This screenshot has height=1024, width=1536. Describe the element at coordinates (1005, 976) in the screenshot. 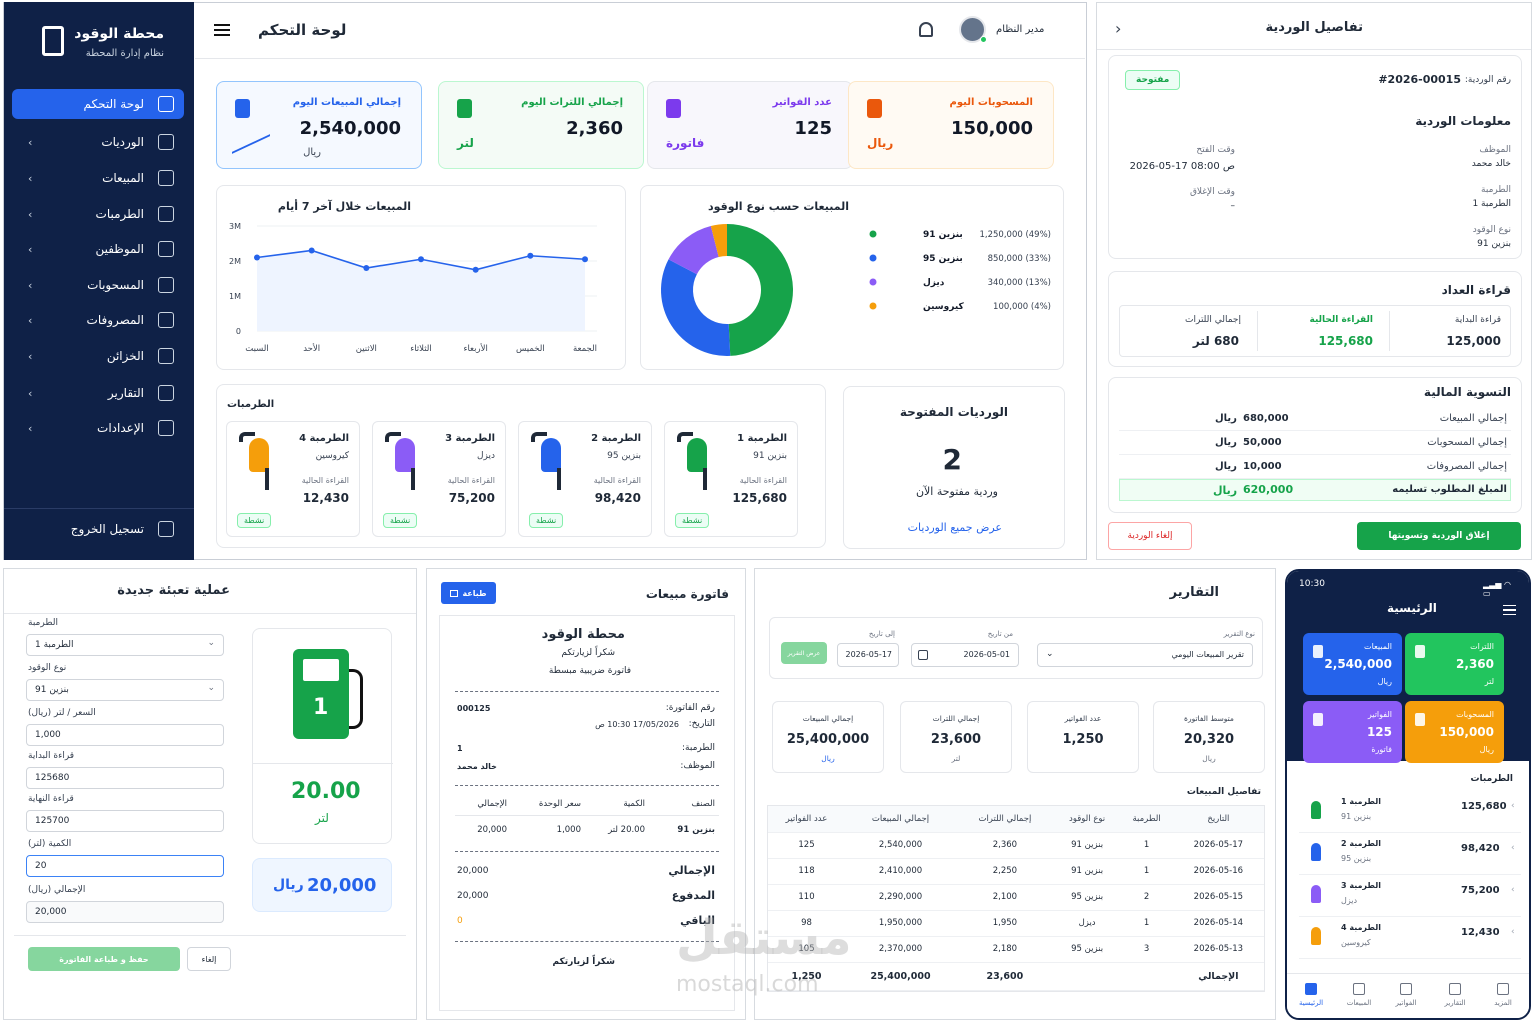

I see `total-cell: 23,600` at that location.